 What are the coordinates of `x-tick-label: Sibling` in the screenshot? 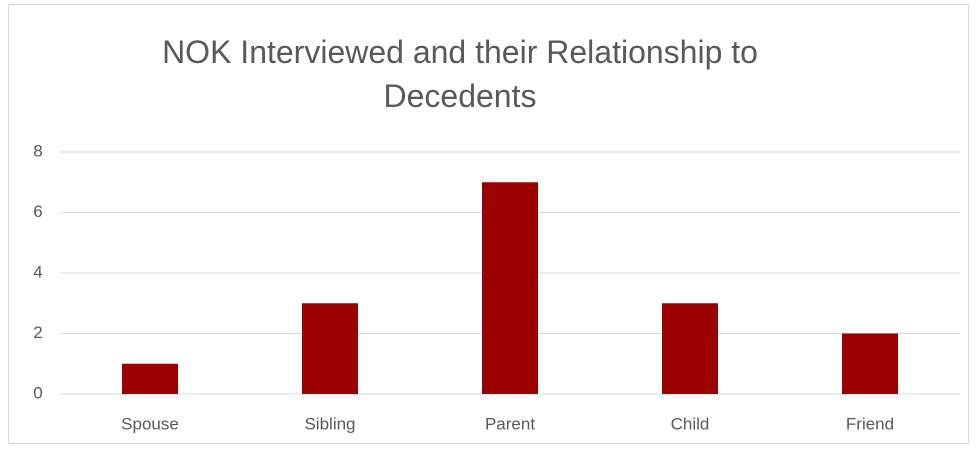 It's located at (329, 423).